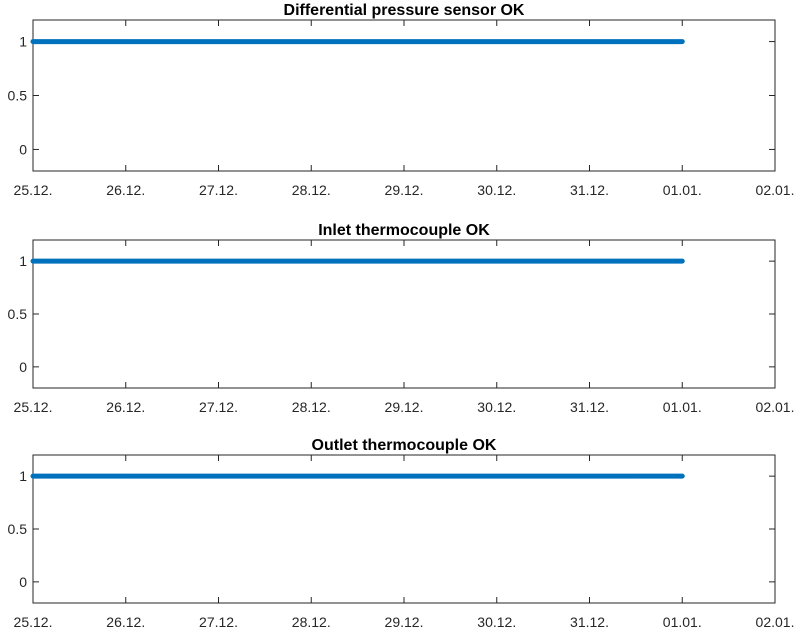 The height and width of the screenshot is (629, 800). Describe the element at coordinates (404, 445) in the screenshot. I see `chart-title: Outlet thermocouple OK` at that location.